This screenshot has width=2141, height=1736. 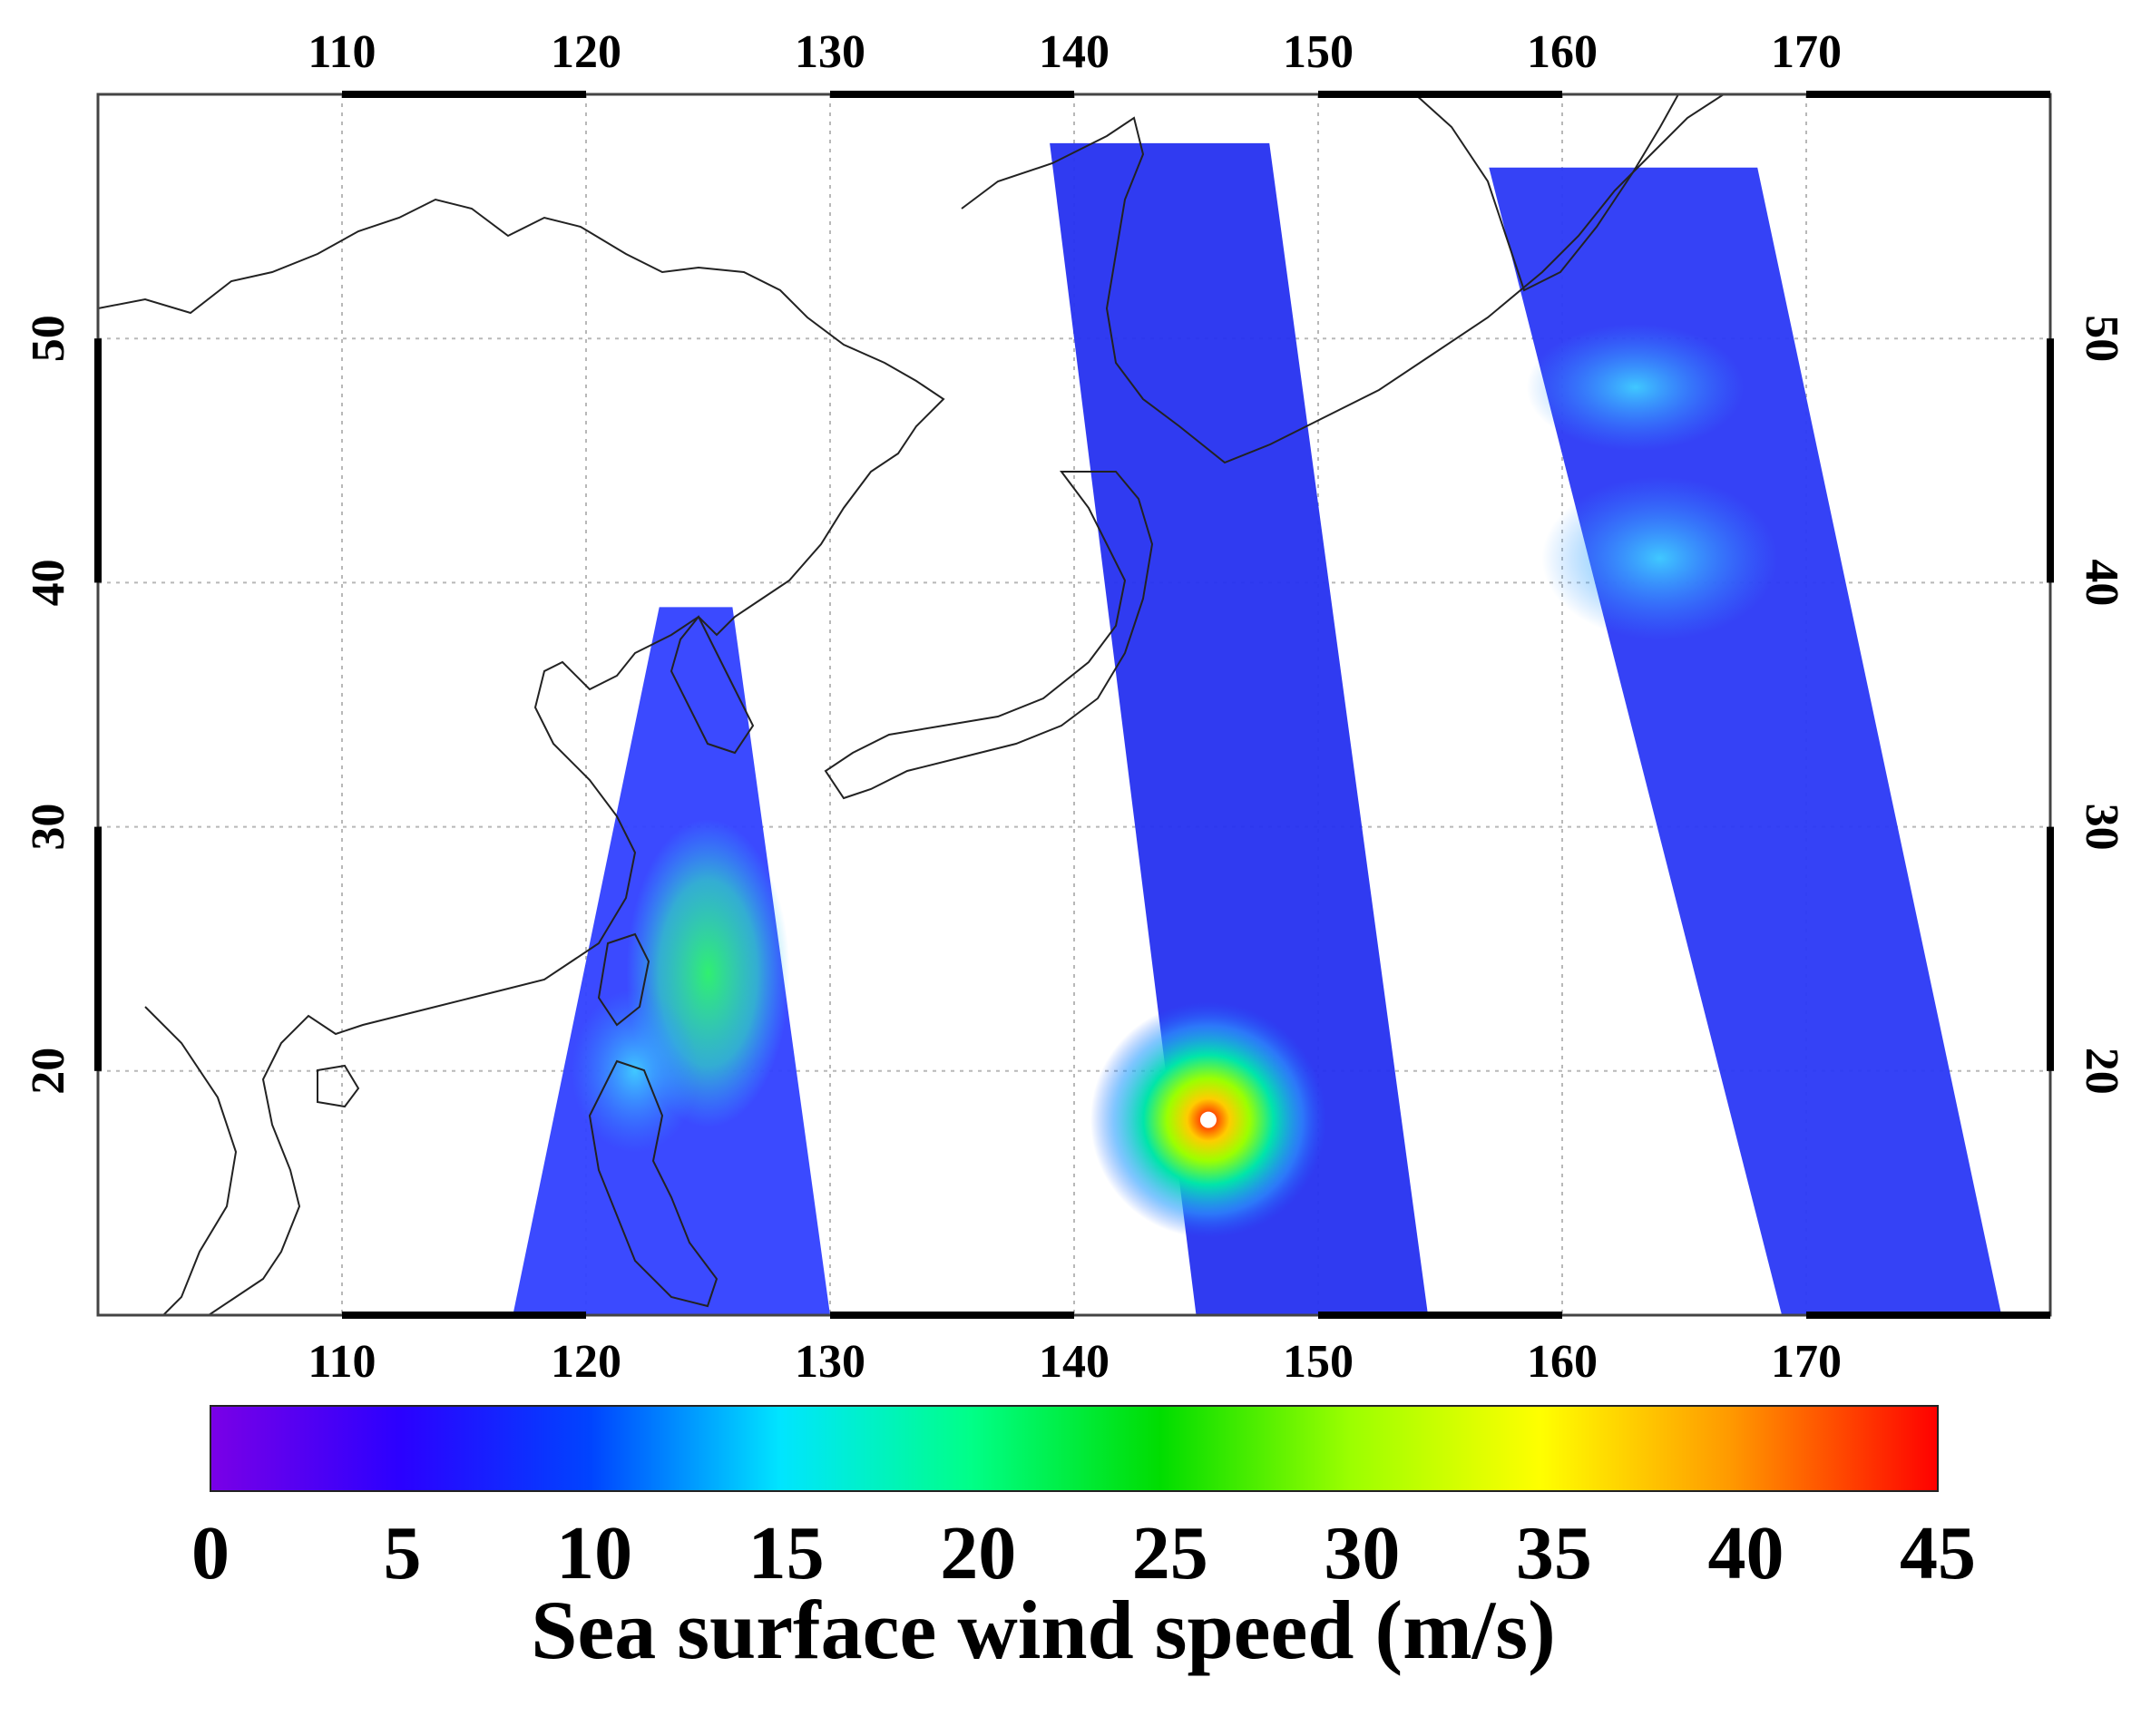 I want to click on moderate-wind-patch-east, so click(x=1659, y=558).